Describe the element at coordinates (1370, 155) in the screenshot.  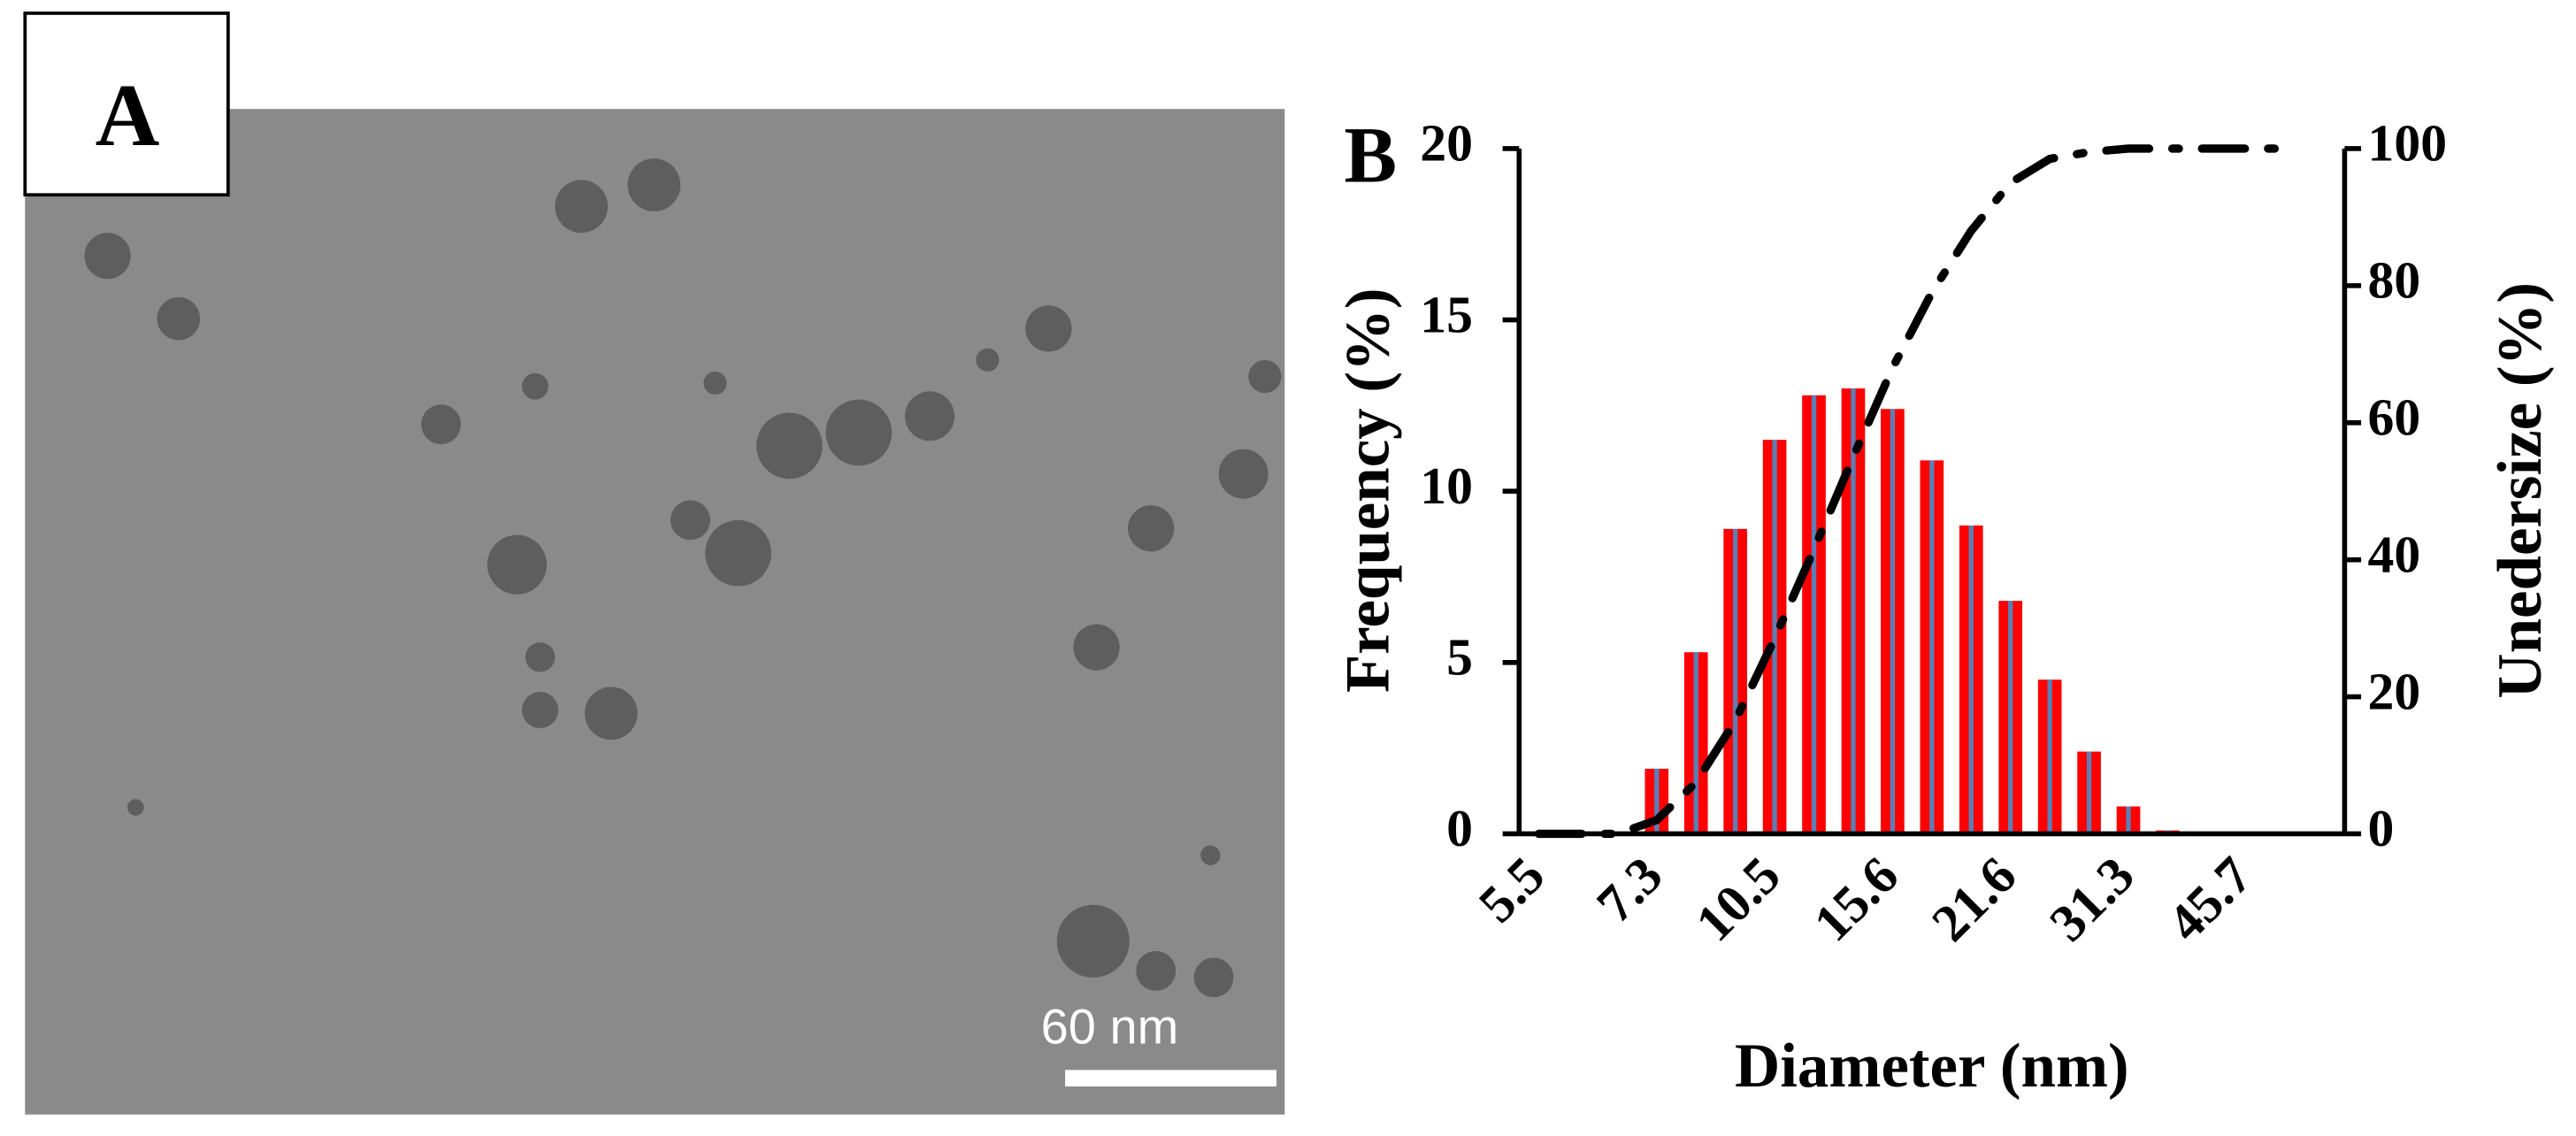
I see `panel-label: B` at that location.